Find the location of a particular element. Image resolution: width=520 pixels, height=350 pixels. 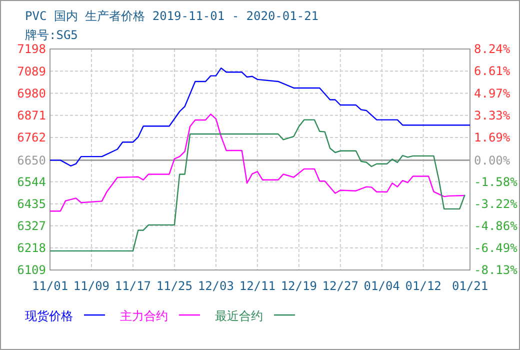

y2-tick-label: -1.58% is located at coordinates (496, 181).